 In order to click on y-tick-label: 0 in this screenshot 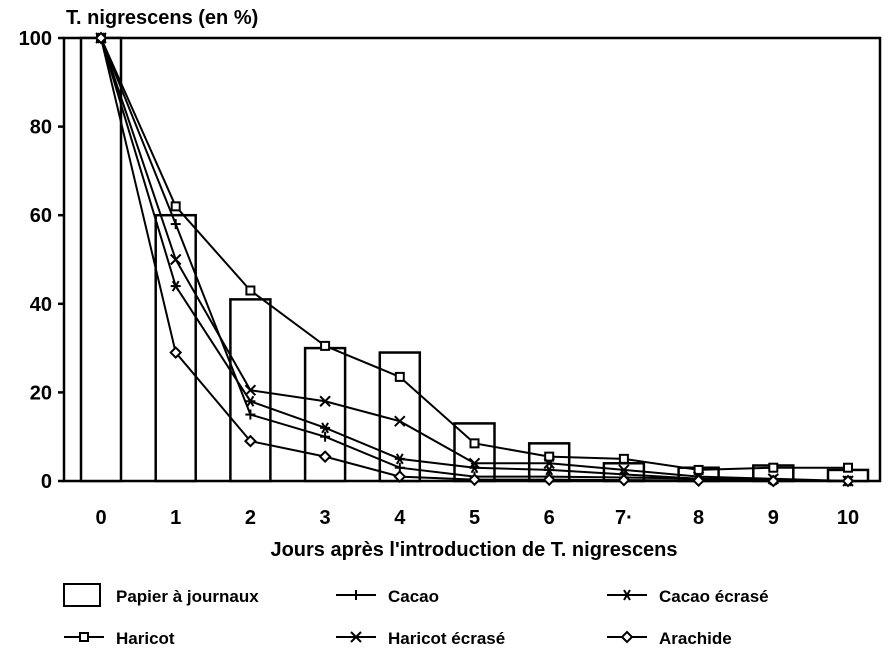, I will do `click(46, 482)`.